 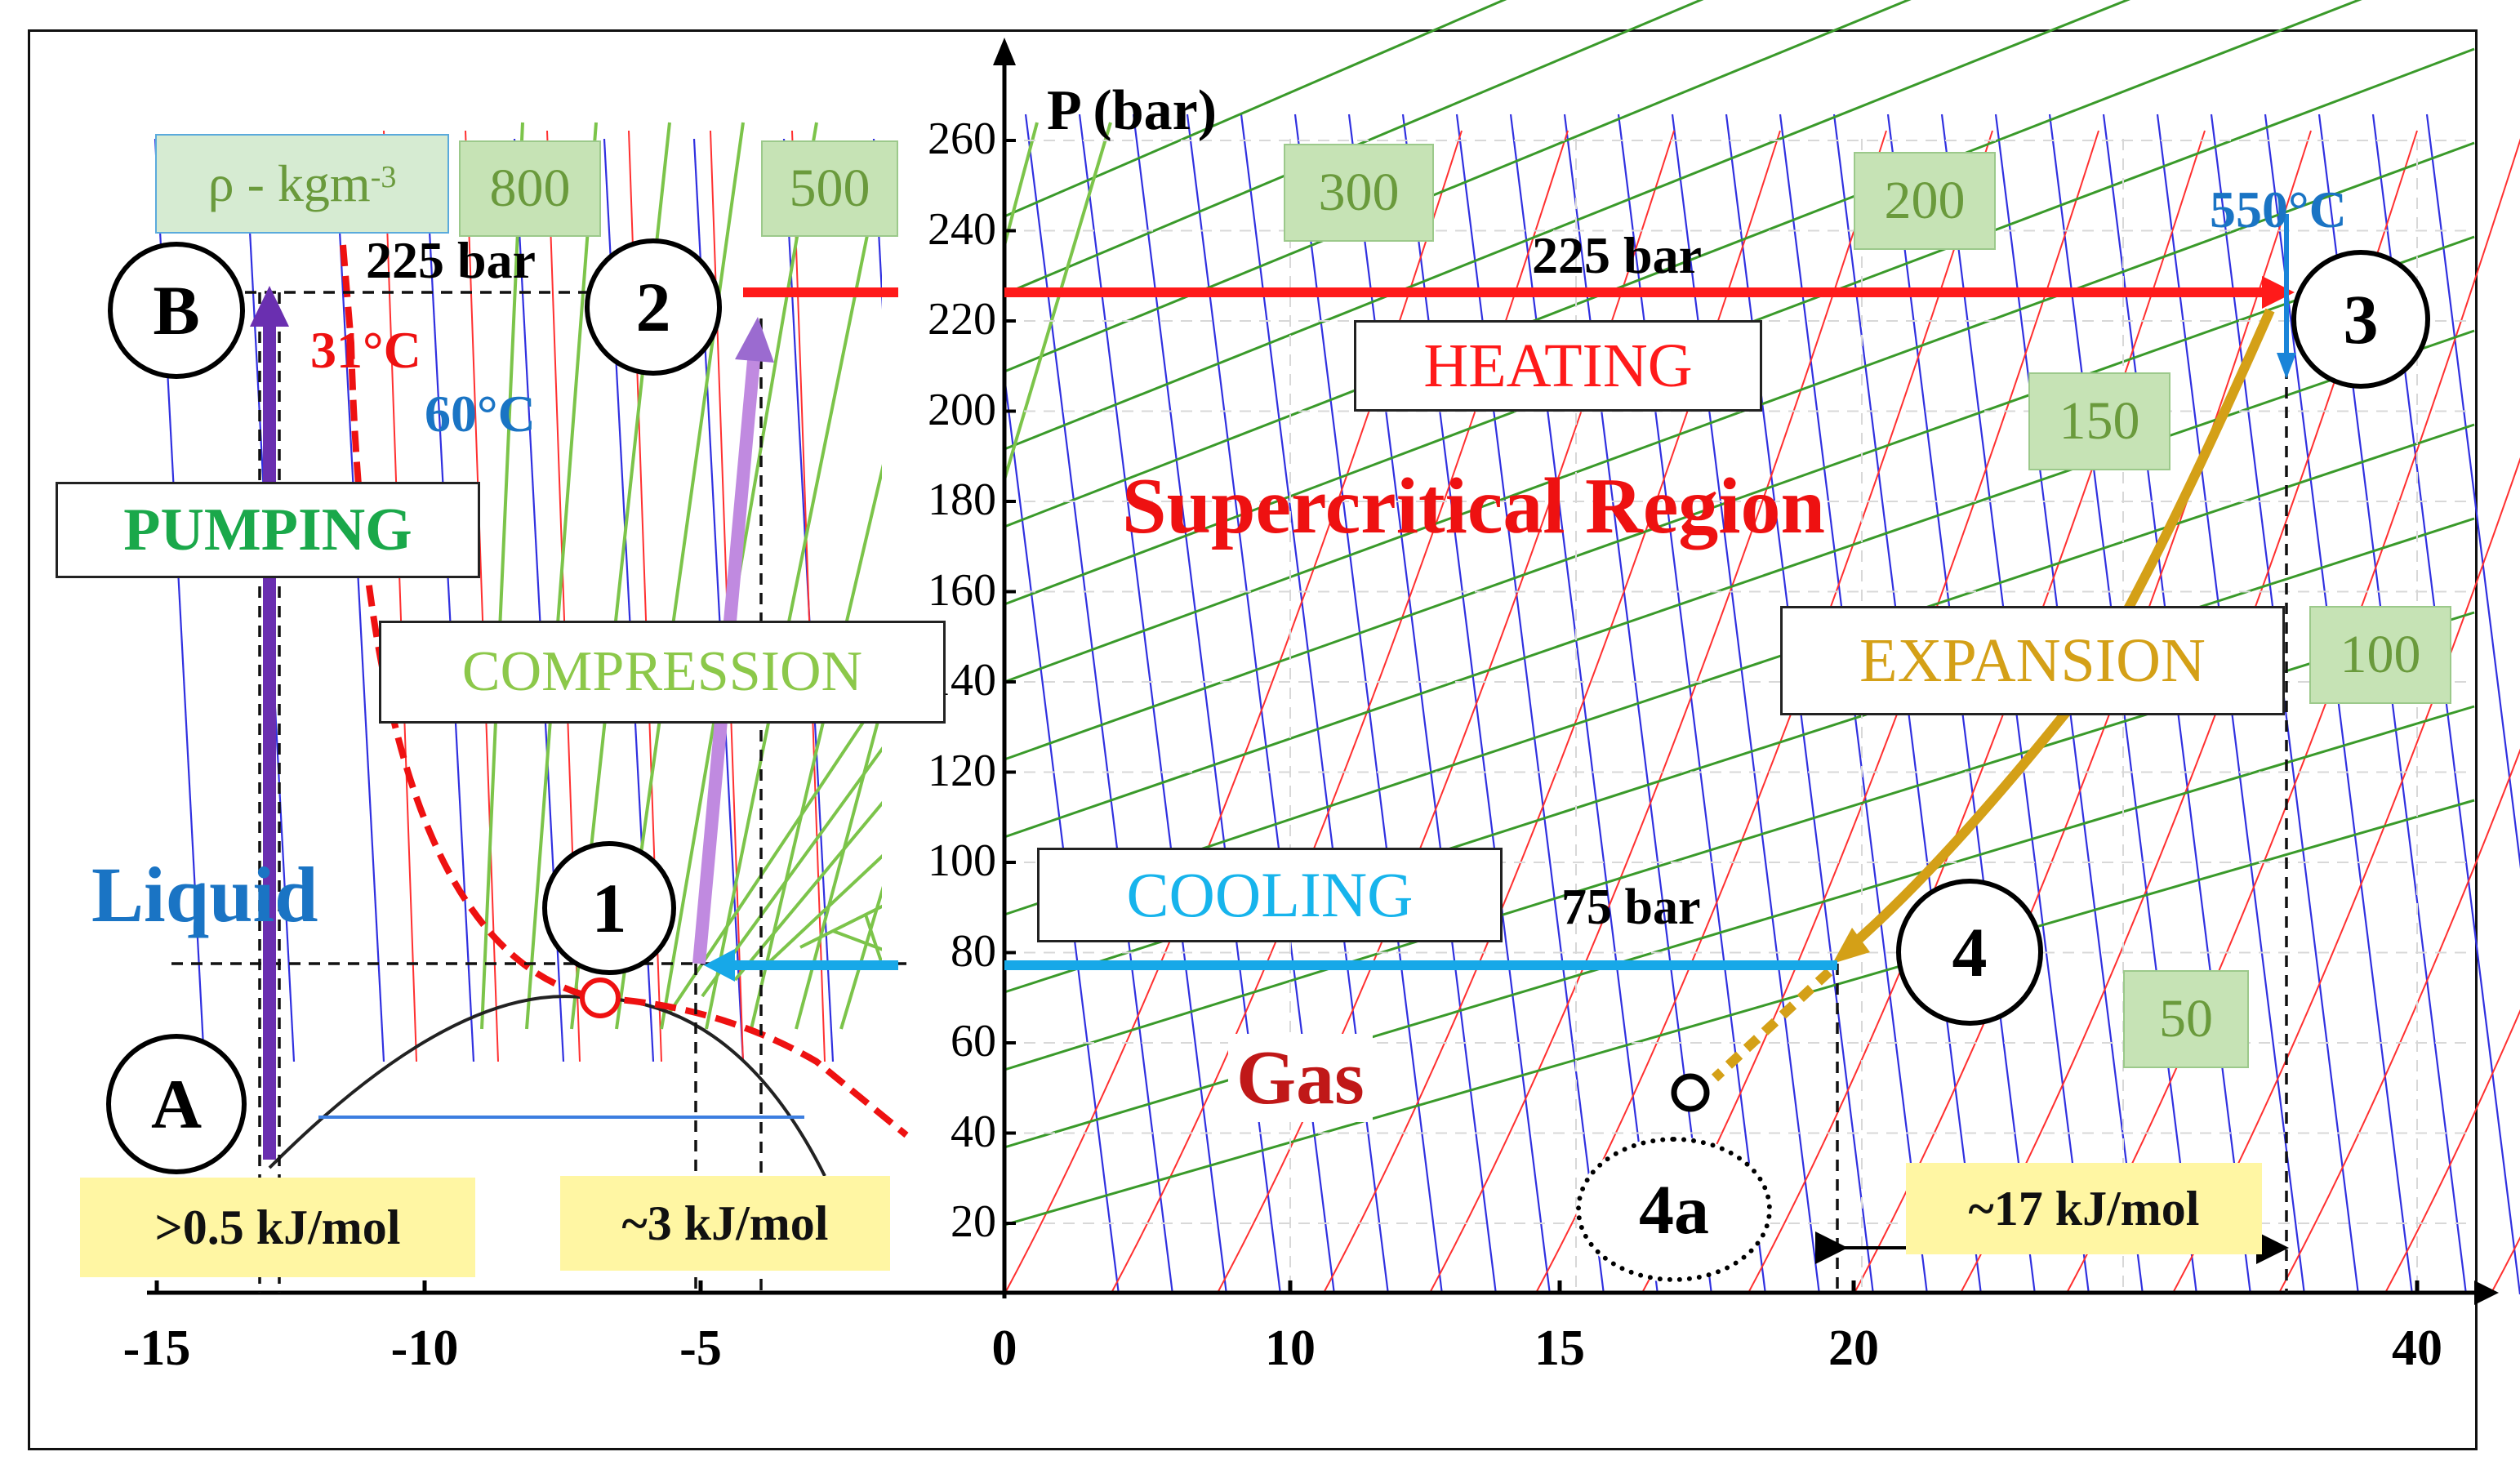 I want to click on x-tick-label: 10, so click(x=1290, y=1348).